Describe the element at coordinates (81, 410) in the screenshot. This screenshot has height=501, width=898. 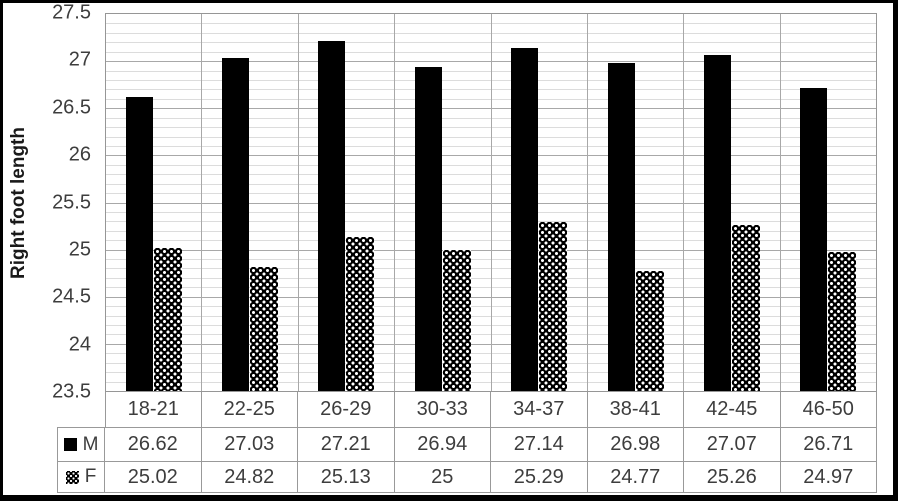
I see `table-corner-cell` at that location.